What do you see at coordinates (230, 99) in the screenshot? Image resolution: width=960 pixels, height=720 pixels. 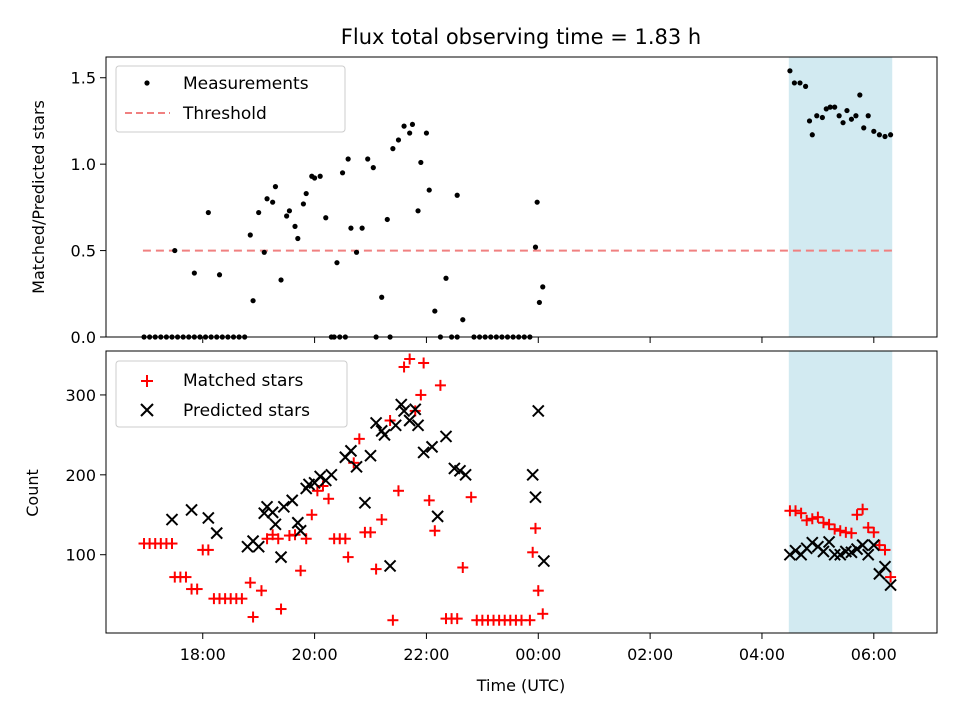 I see `top-legend-box` at bounding box center [230, 99].